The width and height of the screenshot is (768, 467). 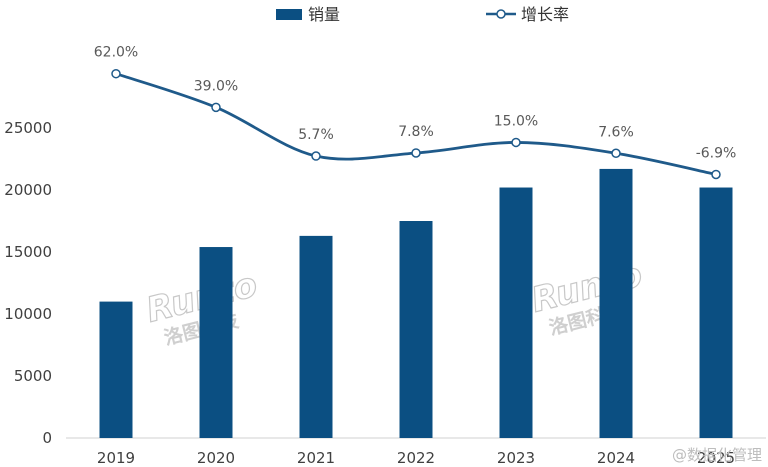 What do you see at coordinates (316, 336) in the screenshot?
I see `bar-2021` at bounding box center [316, 336].